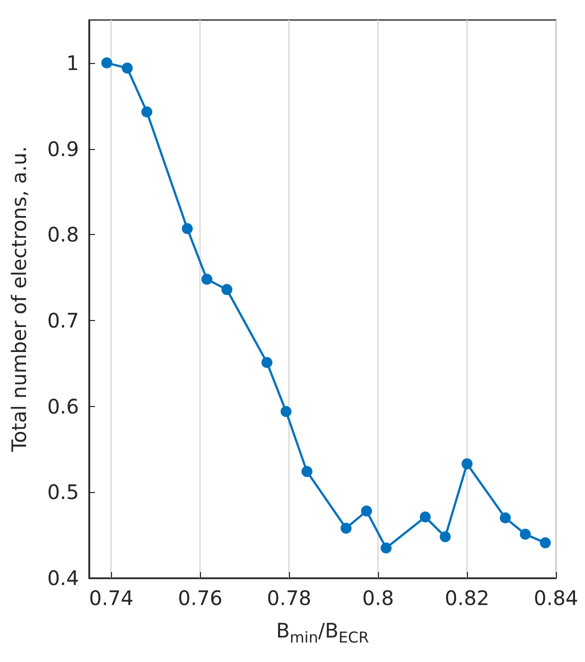 The height and width of the screenshot is (662, 585). I want to click on x-tick-label: 0.82, so click(467, 598).